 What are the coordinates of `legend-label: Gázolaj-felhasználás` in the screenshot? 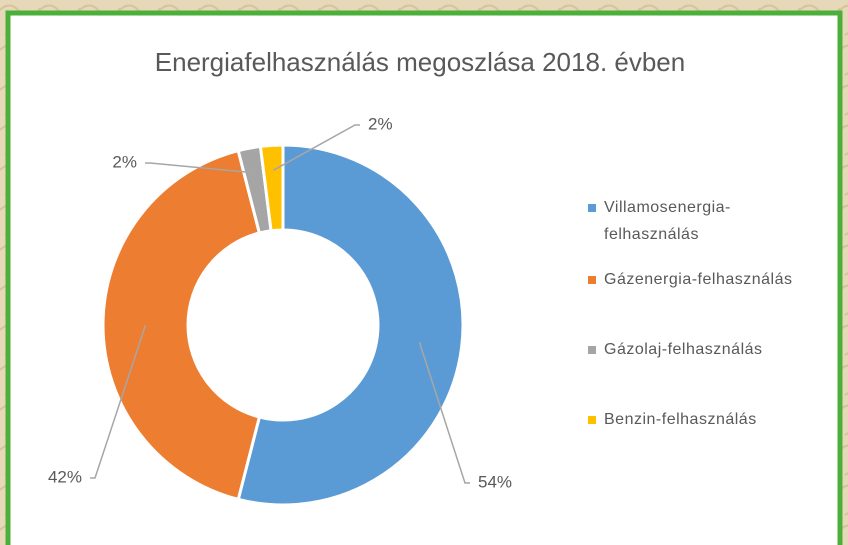 It's located at (683, 349).